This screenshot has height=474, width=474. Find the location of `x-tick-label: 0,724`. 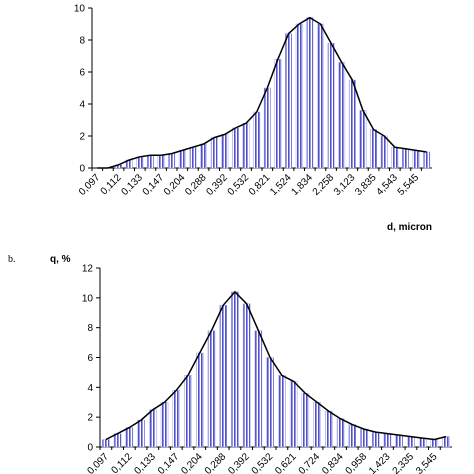

x-tick-label: 0,724 is located at coordinates (310, 462).